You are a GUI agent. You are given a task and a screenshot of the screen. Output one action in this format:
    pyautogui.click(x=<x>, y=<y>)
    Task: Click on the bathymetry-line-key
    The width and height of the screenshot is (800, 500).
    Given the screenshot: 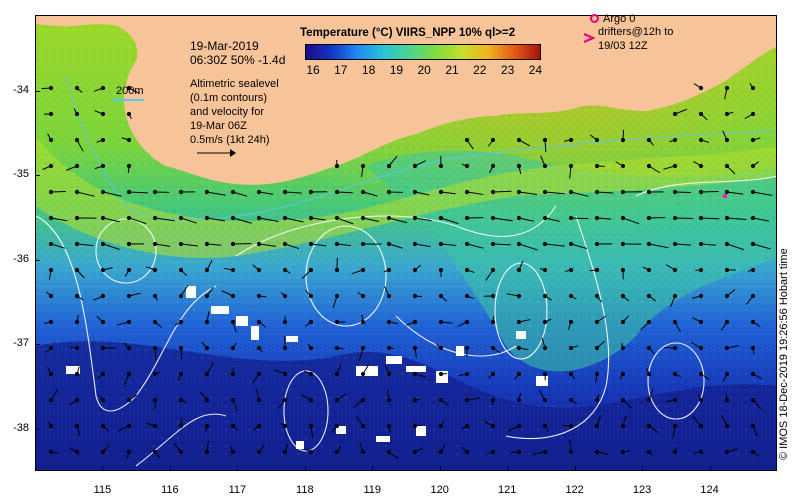 What is the action you would take?
    pyautogui.click(x=128, y=100)
    